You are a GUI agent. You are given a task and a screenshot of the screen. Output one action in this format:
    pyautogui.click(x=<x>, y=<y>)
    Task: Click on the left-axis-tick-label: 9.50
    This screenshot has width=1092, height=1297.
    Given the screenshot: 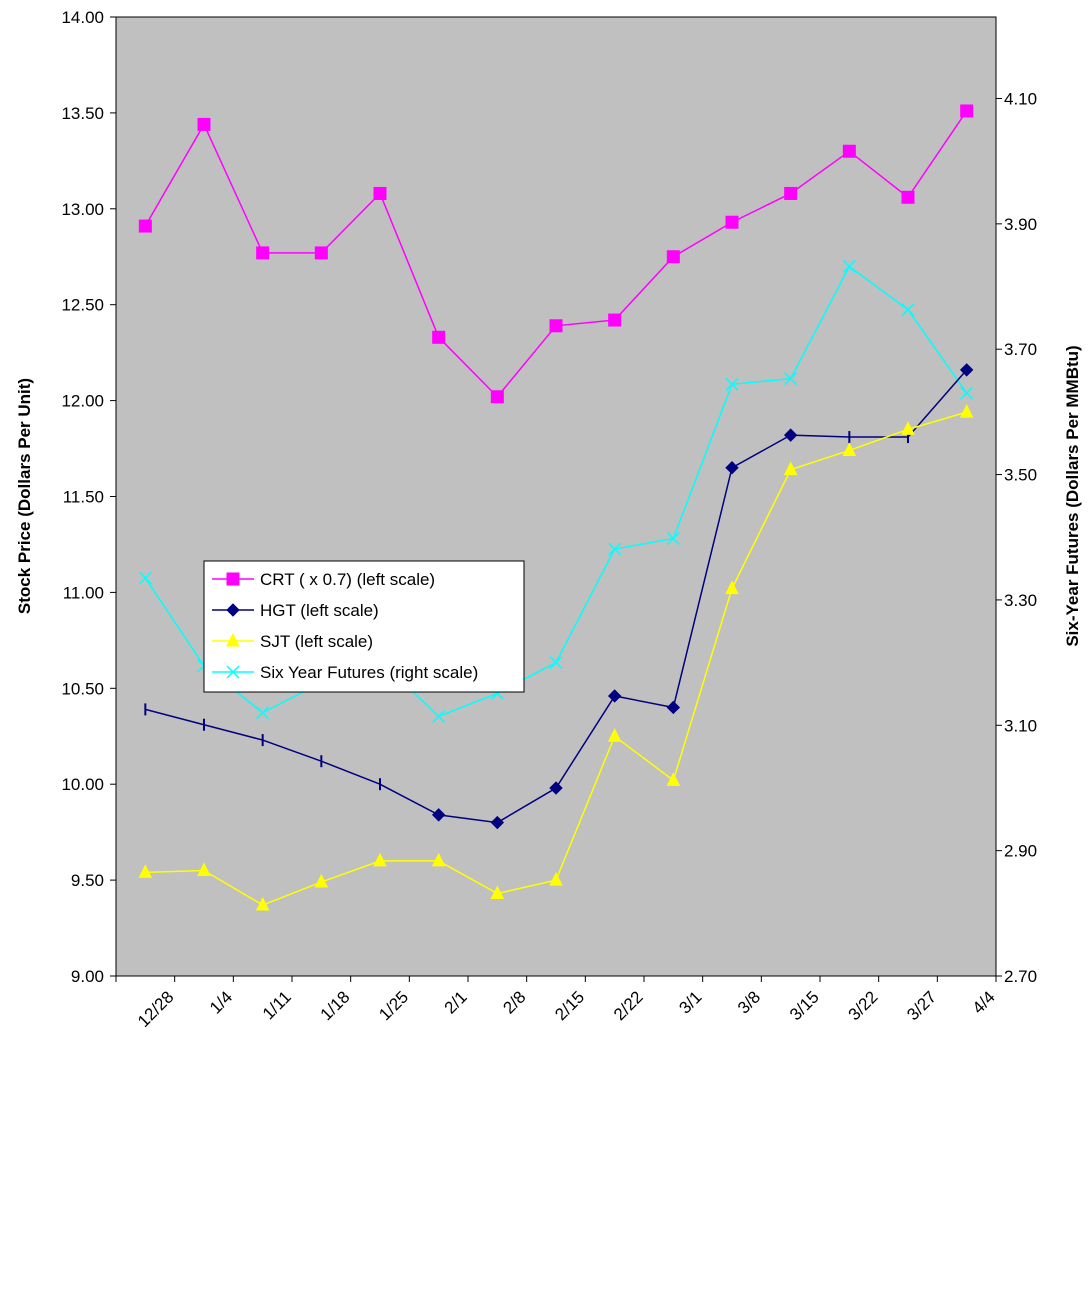 What is the action you would take?
    pyautogui.click(x=87, y=880)
    